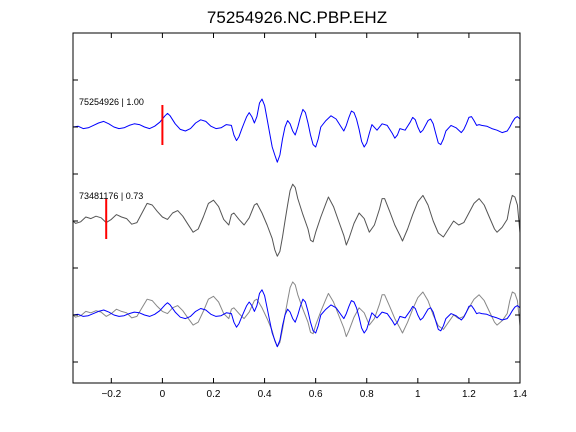 Image resolution: width=576 pixels, height=432 pixels. Describe the element at coordinates (163, 394) in the screenshot. I see `x-tick-label: 0` at that location.